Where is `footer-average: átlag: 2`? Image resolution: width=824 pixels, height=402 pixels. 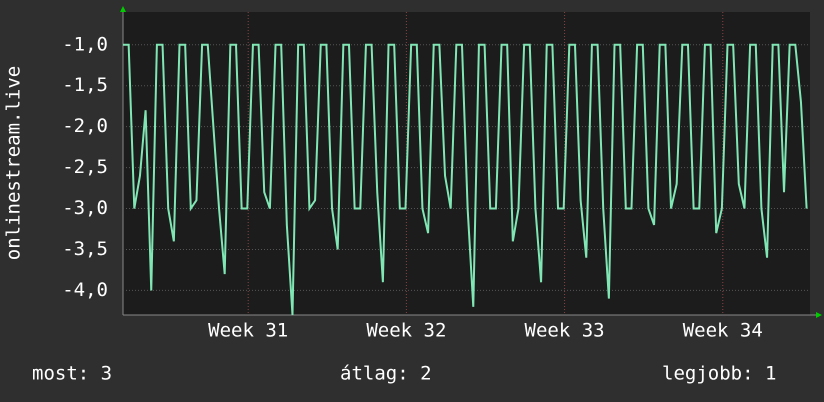
footer-average: átlag: 2 is located at coordinates (386, 374).